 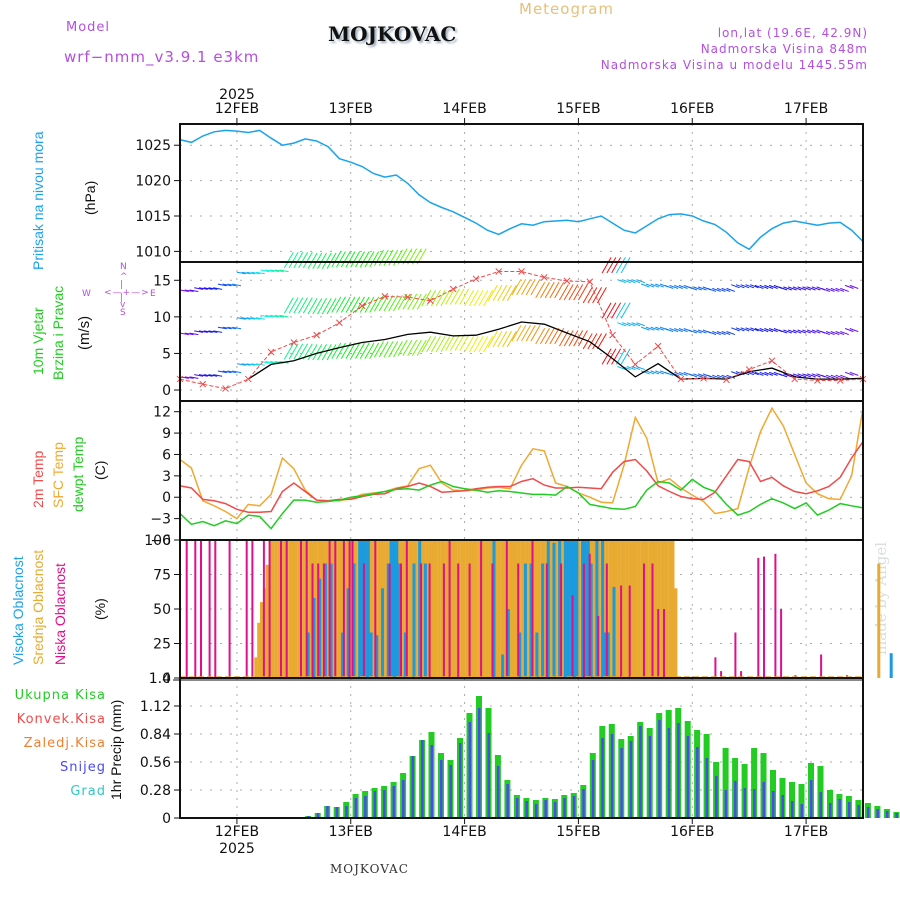 What do you see at coordinates (162, 645) in the screenshot?
I see `cloud-tick-label: 25` at bounding box center [162, 645].